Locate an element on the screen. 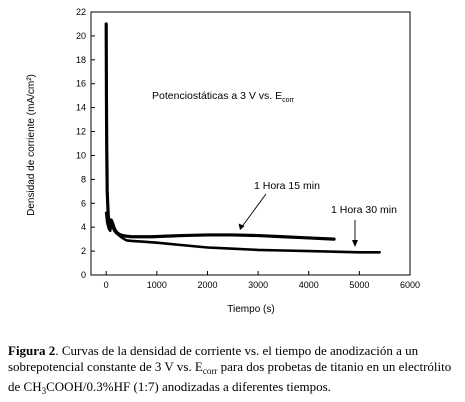 Image resolution: width=465 pixels, height=402 pixels. y-tick-label-8: 8 is located at coordinates (83, 179).